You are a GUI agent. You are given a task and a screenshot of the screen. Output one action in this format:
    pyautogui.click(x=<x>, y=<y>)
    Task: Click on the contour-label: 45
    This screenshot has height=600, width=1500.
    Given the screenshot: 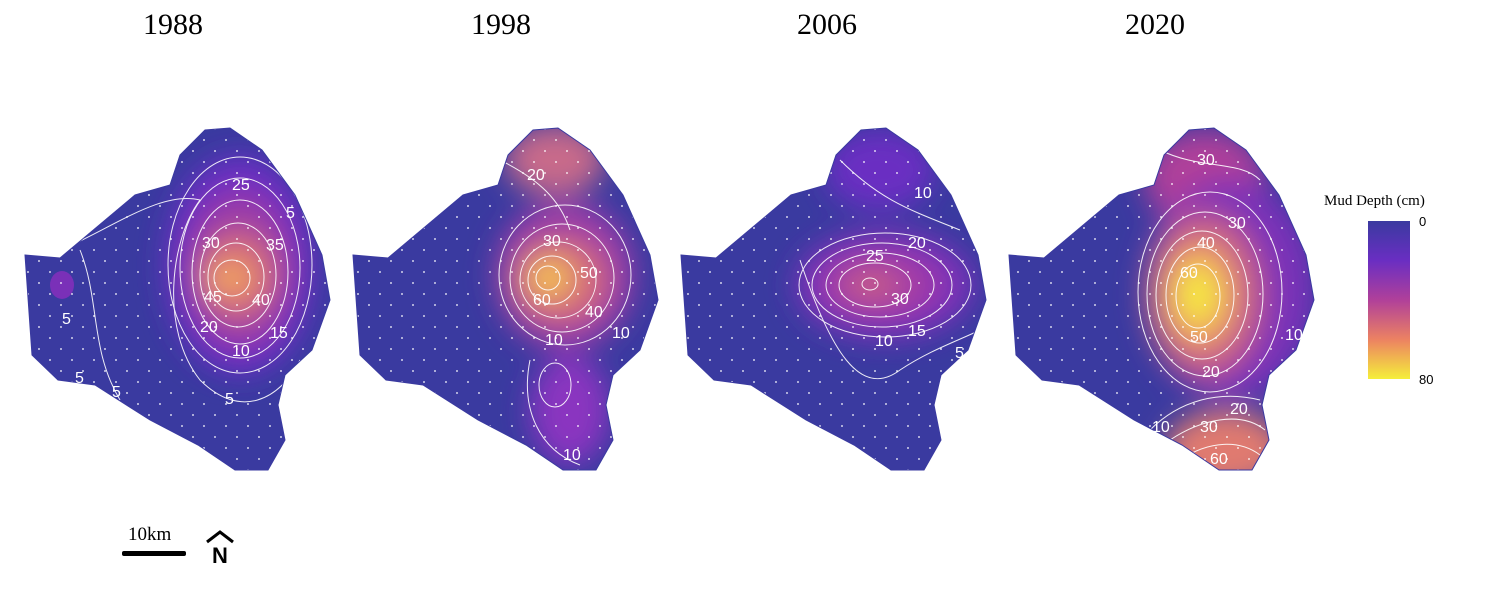 What is the action you would take?
    pyautogui.click(x=213, y=297)
    